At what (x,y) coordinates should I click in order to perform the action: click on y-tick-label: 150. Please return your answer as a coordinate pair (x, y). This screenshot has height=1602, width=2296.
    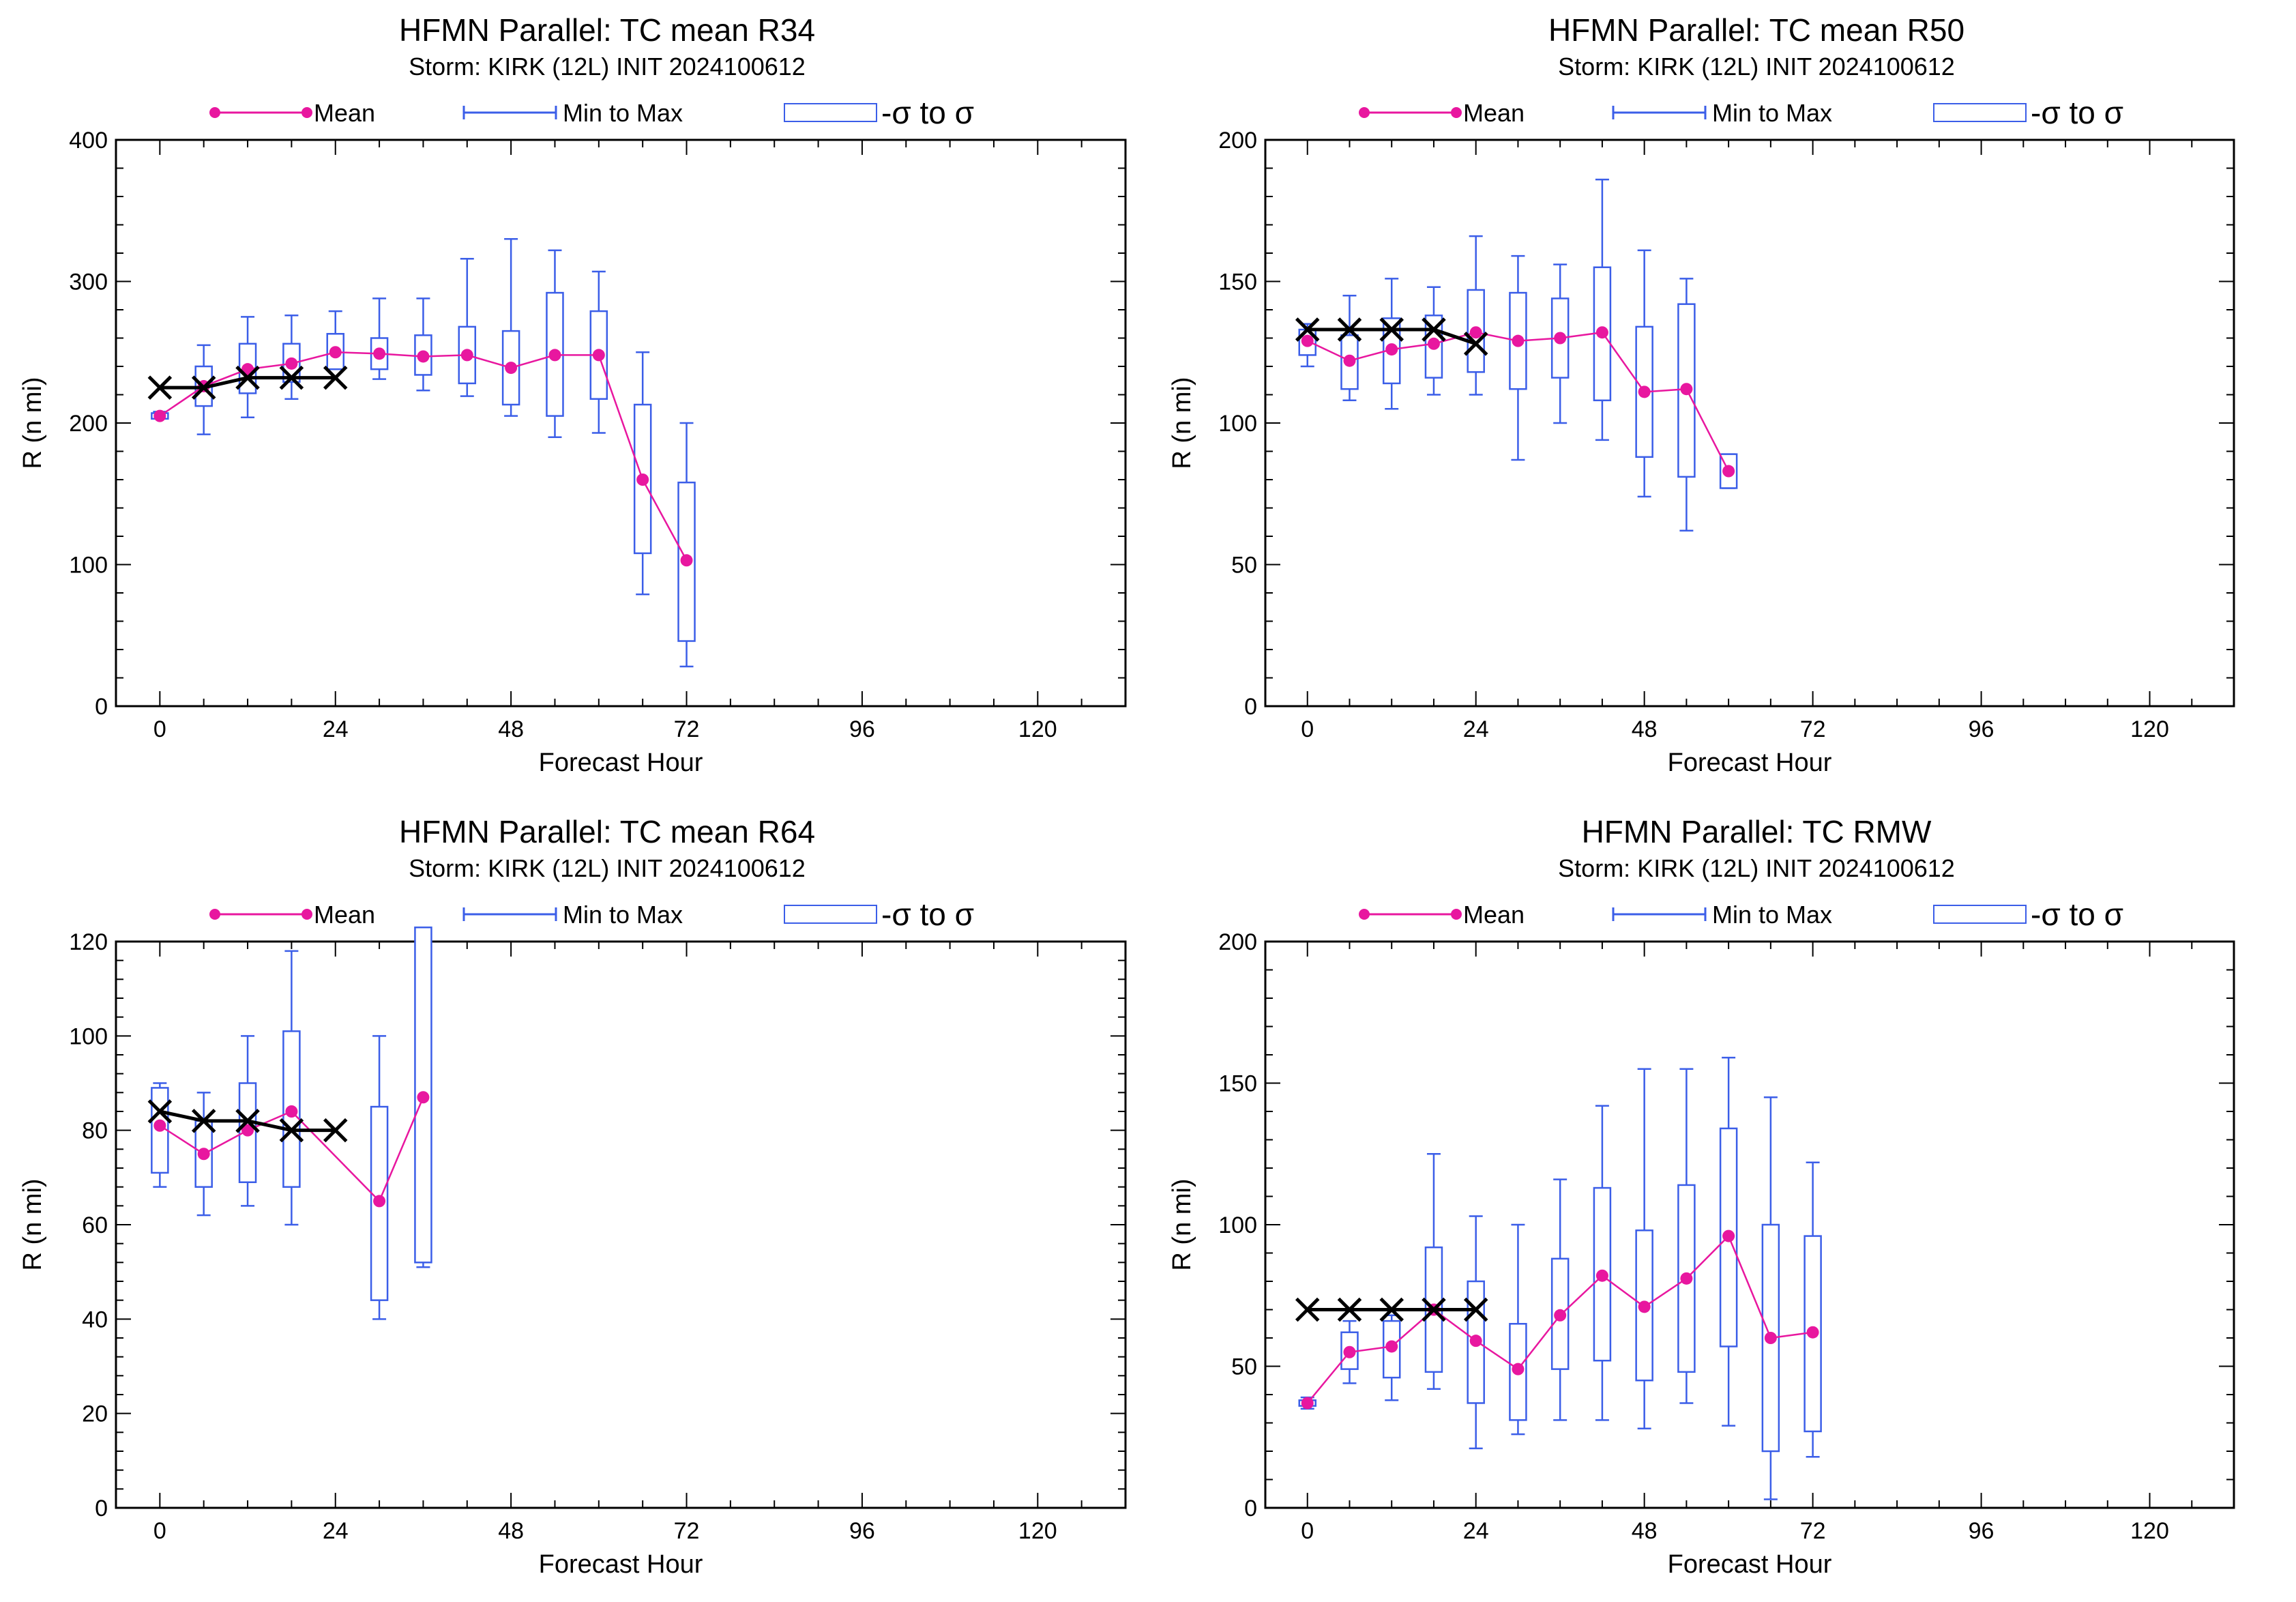
    Looking at the image, I should click on (1237, 283).